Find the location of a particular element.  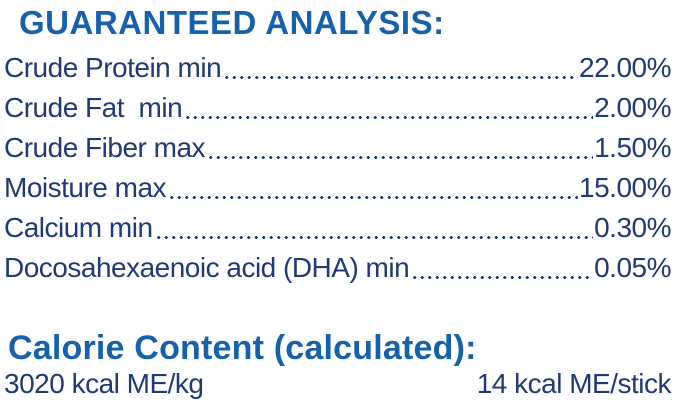

analysis-row-label: Crude Fat min is located at coordinates (93, 107).